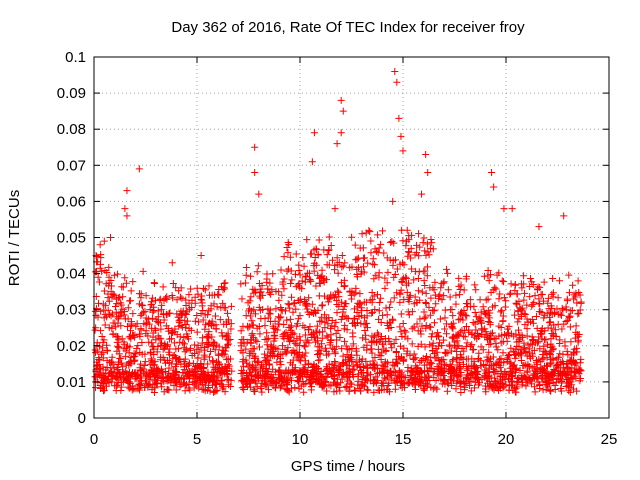  I want to click on x-tick-label: 25, so click(609, 439).